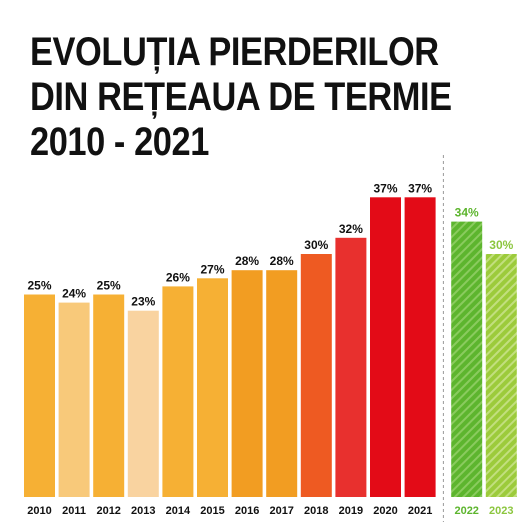 The width and height of the screenshot is (529, 530). I want to click on year-label-2015: 2015, so click(212, 511).